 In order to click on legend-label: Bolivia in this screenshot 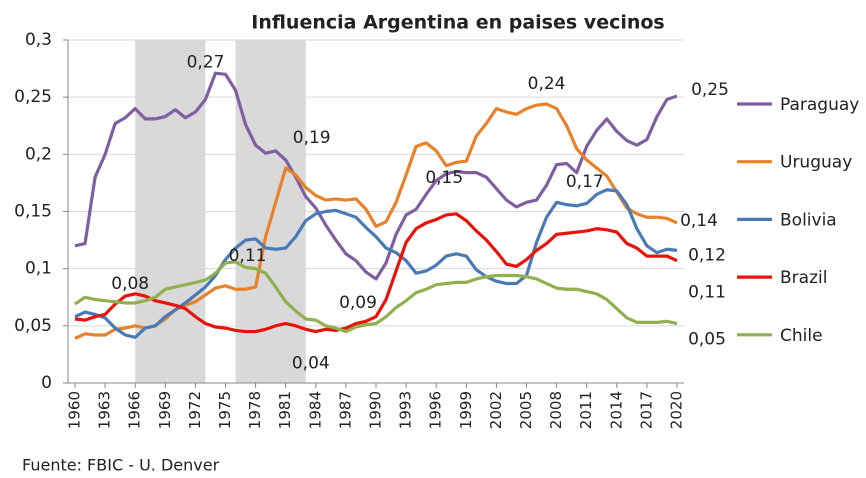, I will do `click(808, 220)`.